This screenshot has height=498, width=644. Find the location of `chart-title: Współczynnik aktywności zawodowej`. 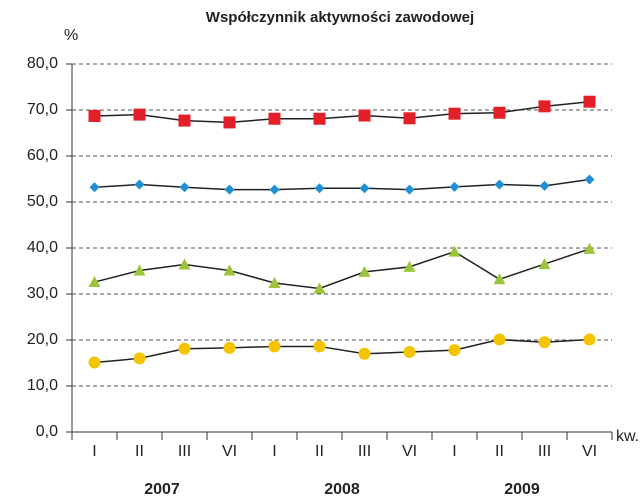

chart-title: Współczynnik aktywności zawodowej is located at coordinates (340, 17).